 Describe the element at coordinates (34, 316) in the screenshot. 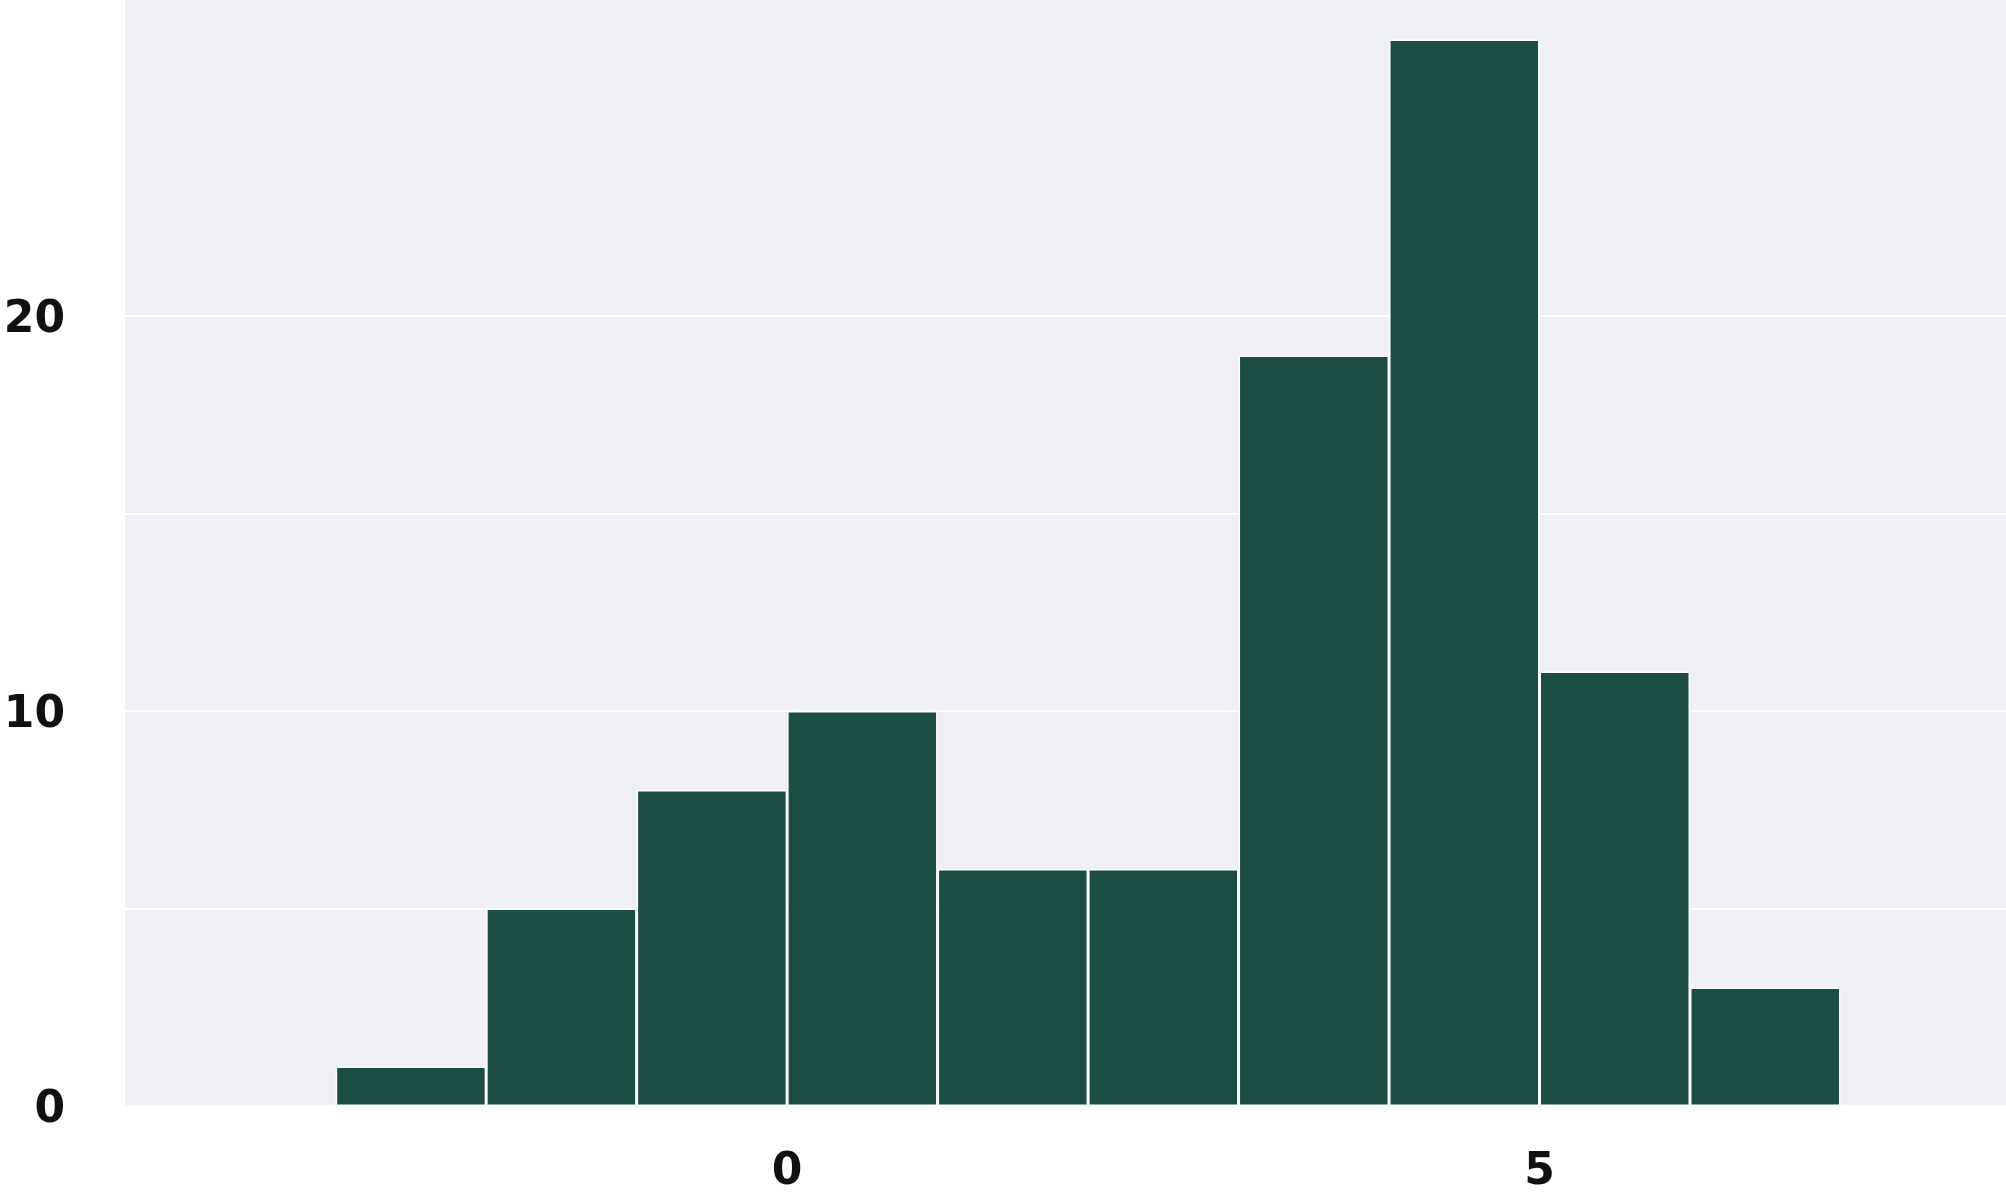

I see `y-tick-label: 20` at that location.